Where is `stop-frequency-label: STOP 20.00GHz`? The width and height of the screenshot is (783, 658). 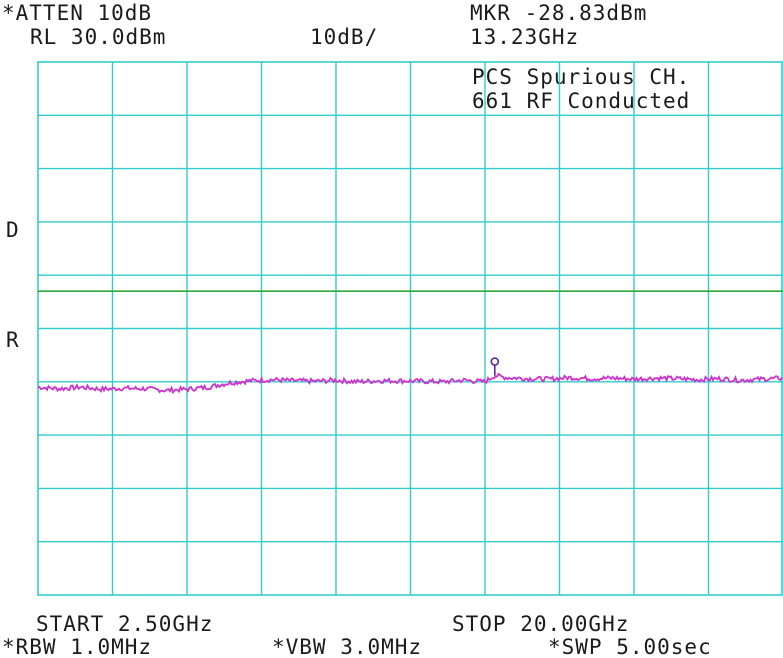
stop-frequency-label: STOP 20.00GHz is located at coordinates (540, 624).